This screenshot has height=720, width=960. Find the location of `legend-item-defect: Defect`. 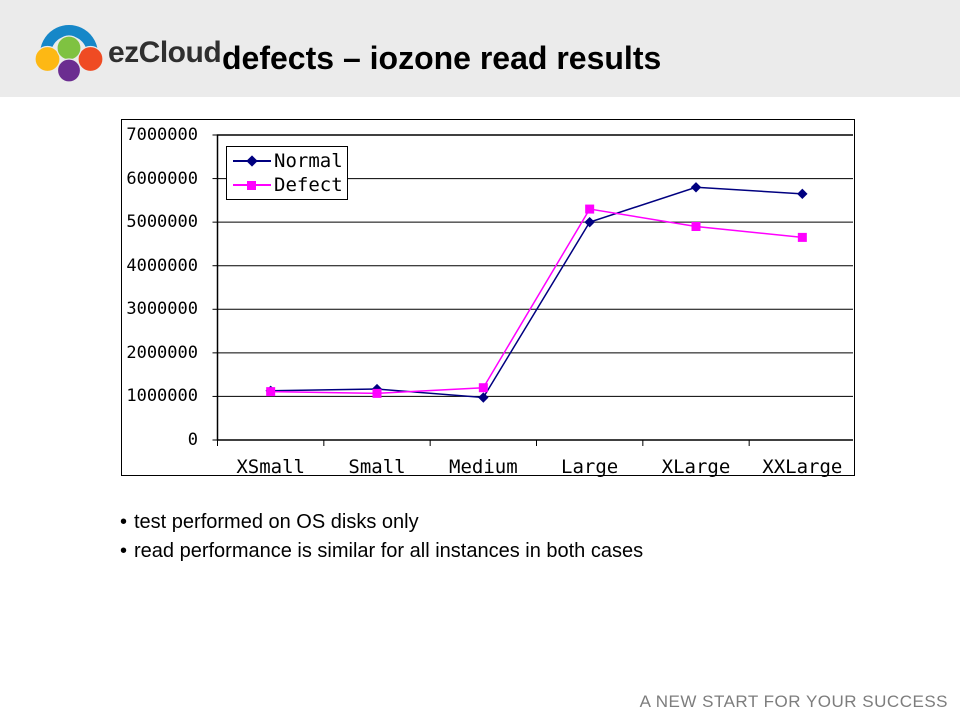

legend-item-defect: Defect is located at coordinates (287, 185).